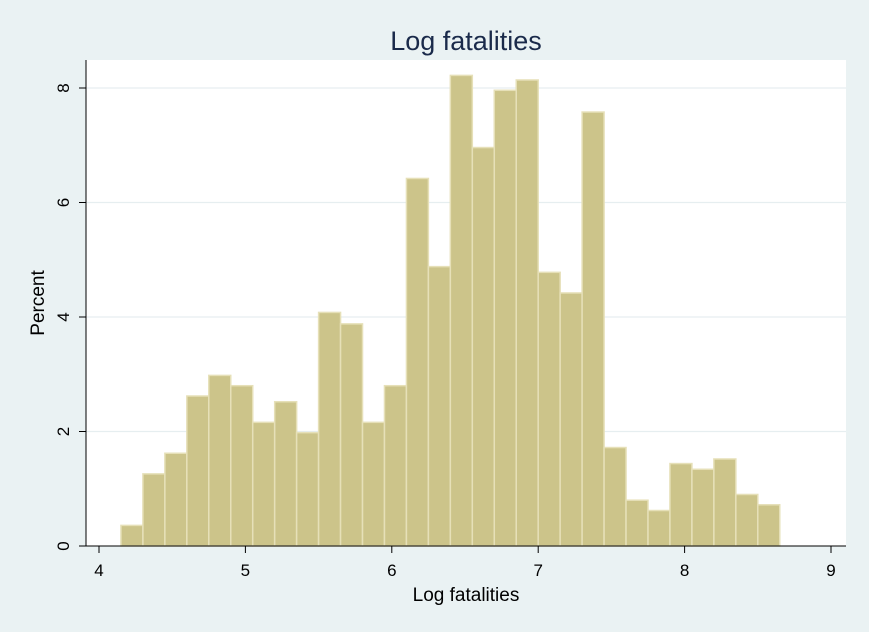 The width and height of the screenshot is (869, 632). I want to click on x-tick-label: 4, so click(98, 570).